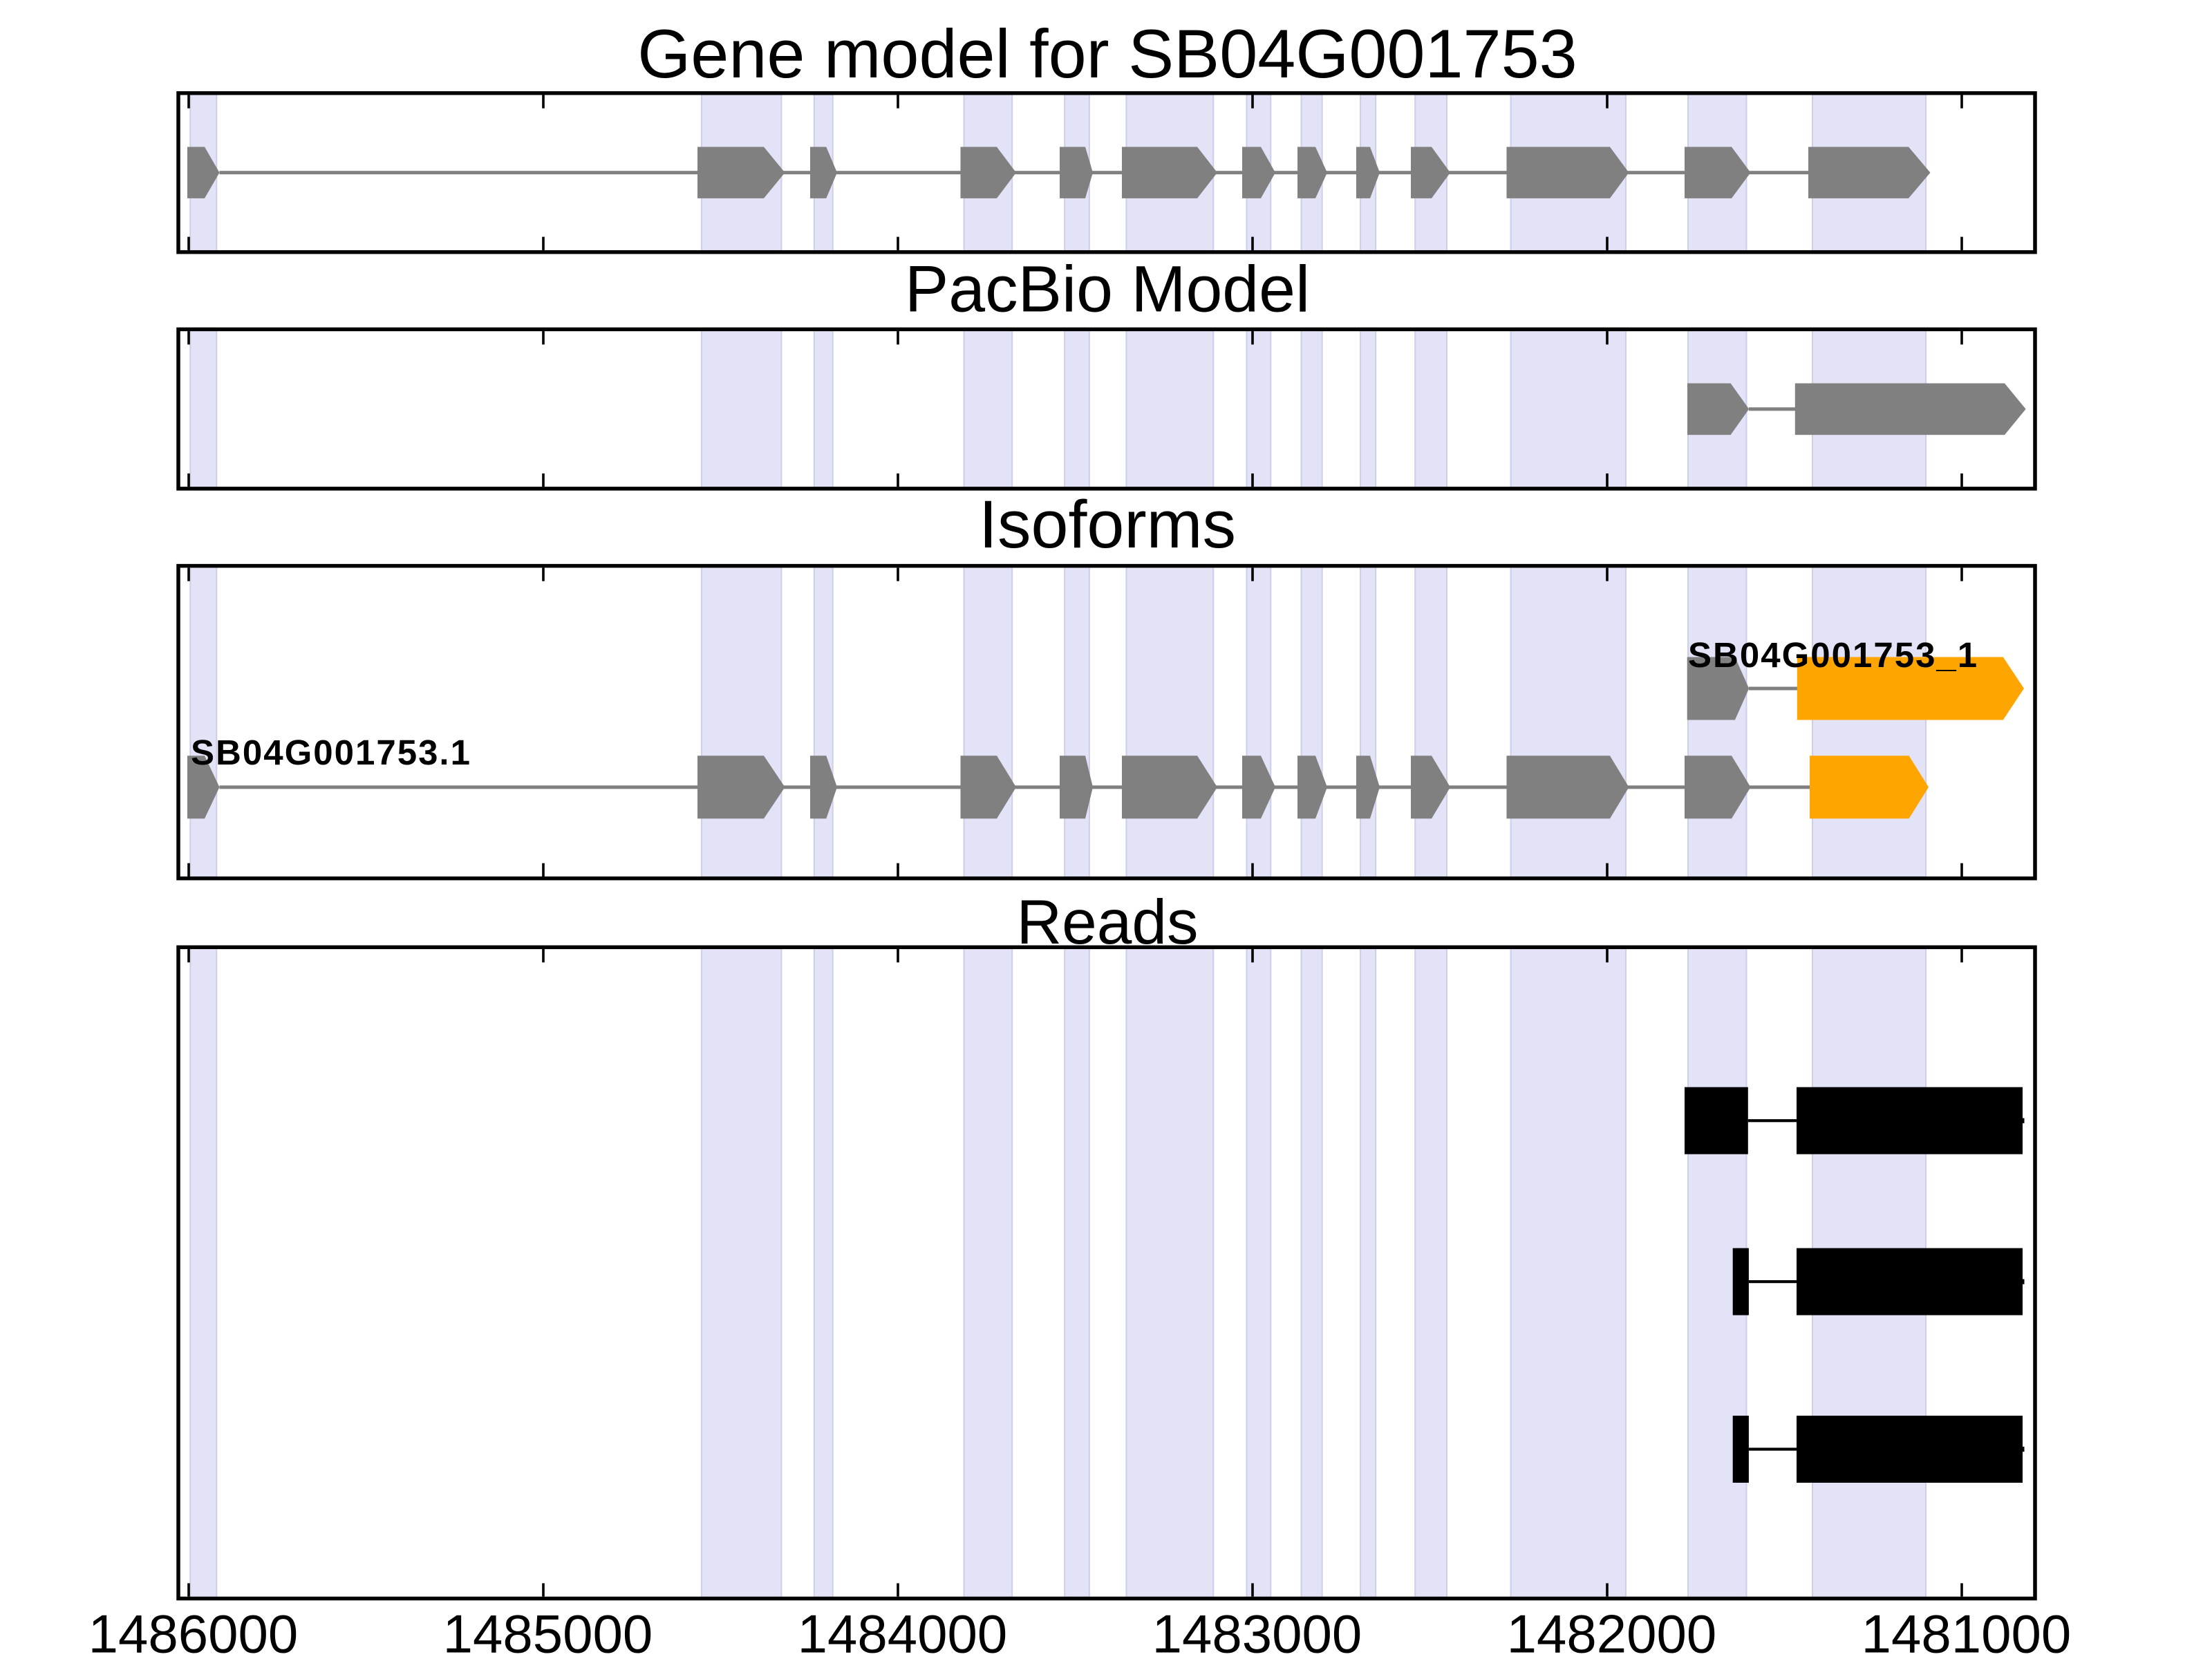 This screenshot has height=1659, width=2212. What do you see at coordinates (1107, 922) in the screenshot?
I see `svg-text: Reads` at bounding box center [1107, 922].